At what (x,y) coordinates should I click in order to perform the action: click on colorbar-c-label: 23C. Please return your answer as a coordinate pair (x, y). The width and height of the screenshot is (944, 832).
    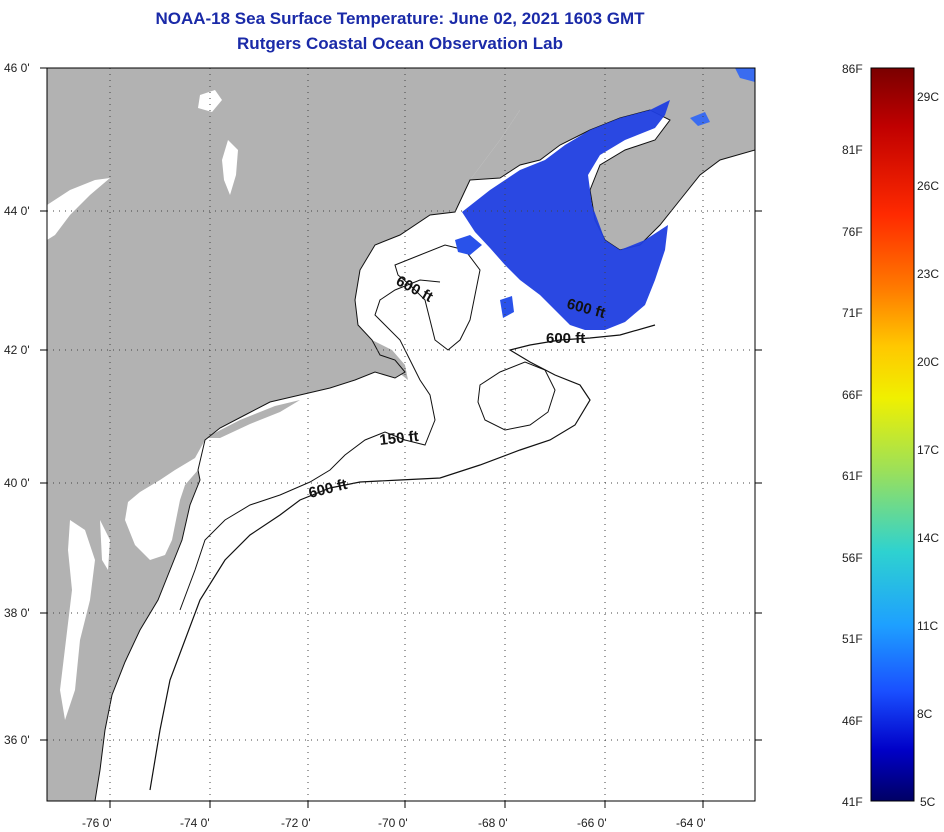
    Looking at the image, I should click on (928, 274).